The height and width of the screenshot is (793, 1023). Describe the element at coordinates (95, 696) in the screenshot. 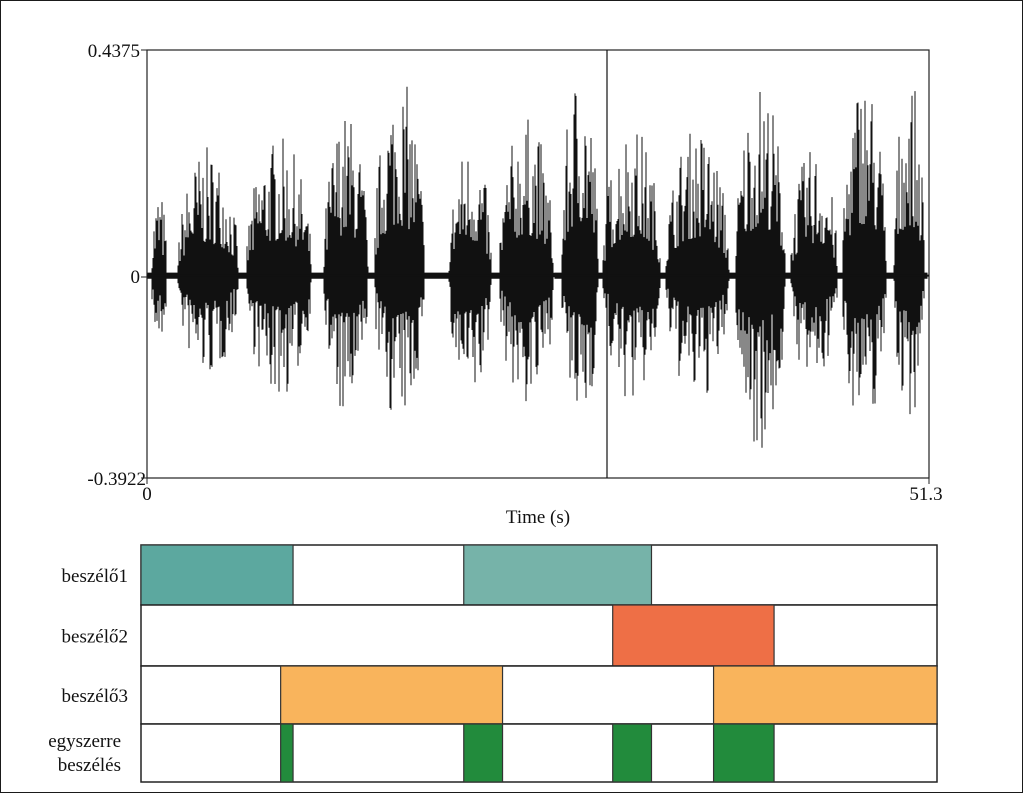

I see `row-label: beszélő3` at that location.